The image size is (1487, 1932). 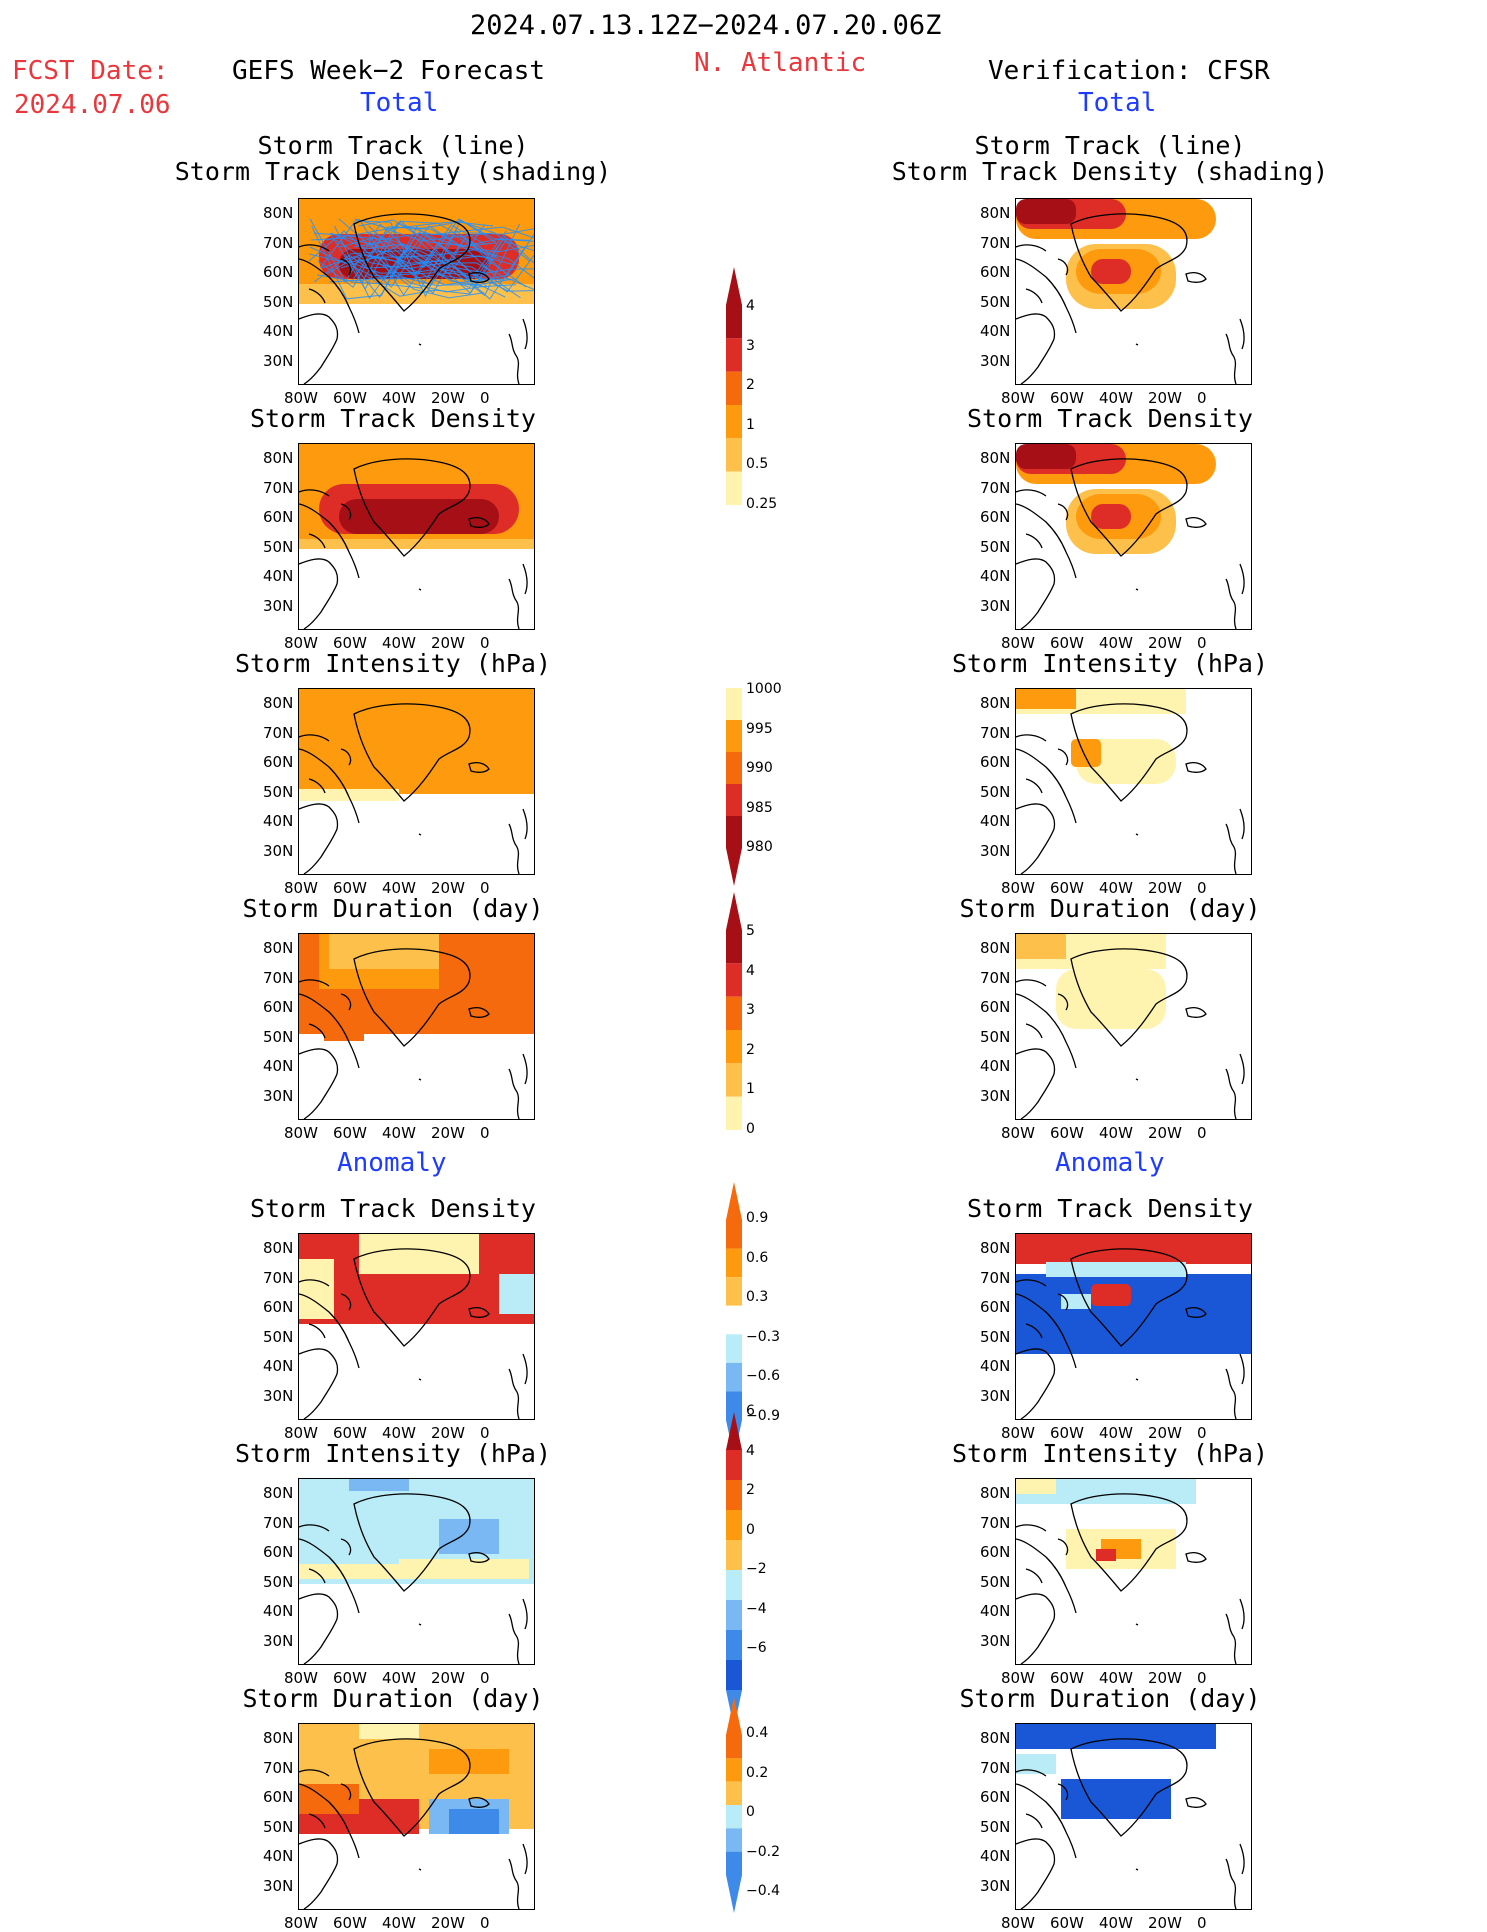 I want to click on panel-title: Storm Duration (day), so click(x=393, y=908).